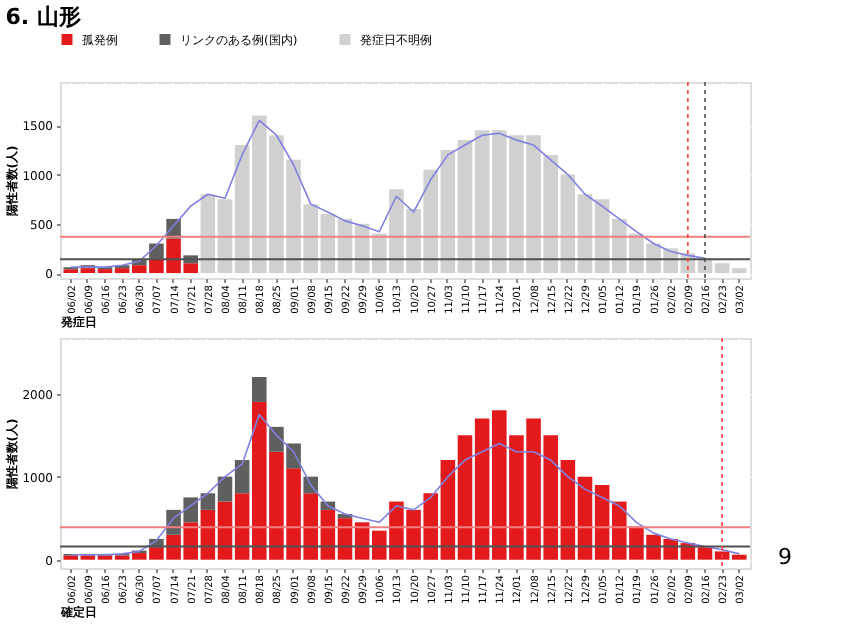 The width and height of the screenshot is (854, 640). Describe the element at coordinates (785, 557) in the screenshot. I see `text: 9` at that location.